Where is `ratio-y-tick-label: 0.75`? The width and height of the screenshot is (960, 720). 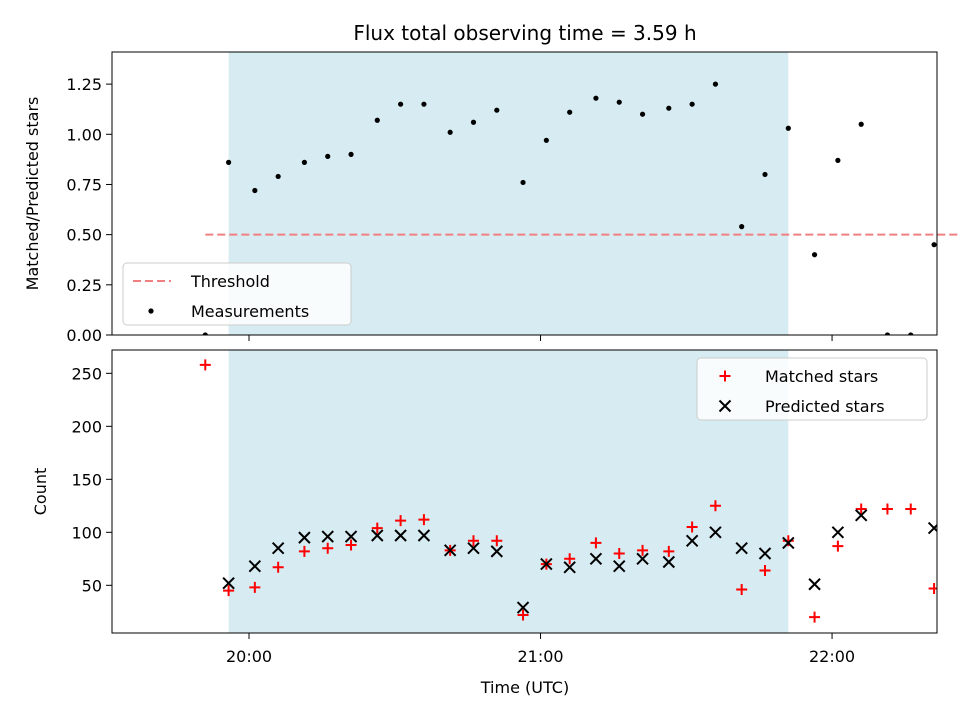 ratio-y-tick-label: 0.75 is located at coordinates (84, 184).